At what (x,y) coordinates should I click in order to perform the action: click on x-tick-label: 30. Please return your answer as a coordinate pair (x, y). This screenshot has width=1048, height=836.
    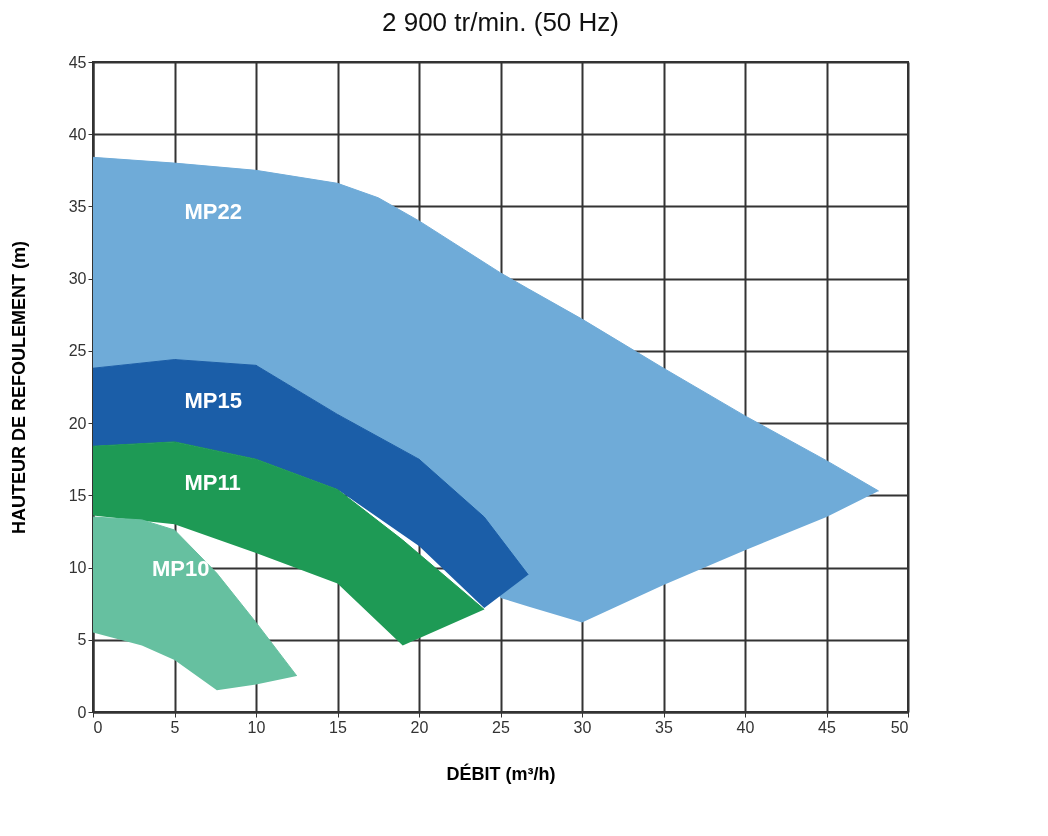
    Looking at the image, I should click on (582, 727).